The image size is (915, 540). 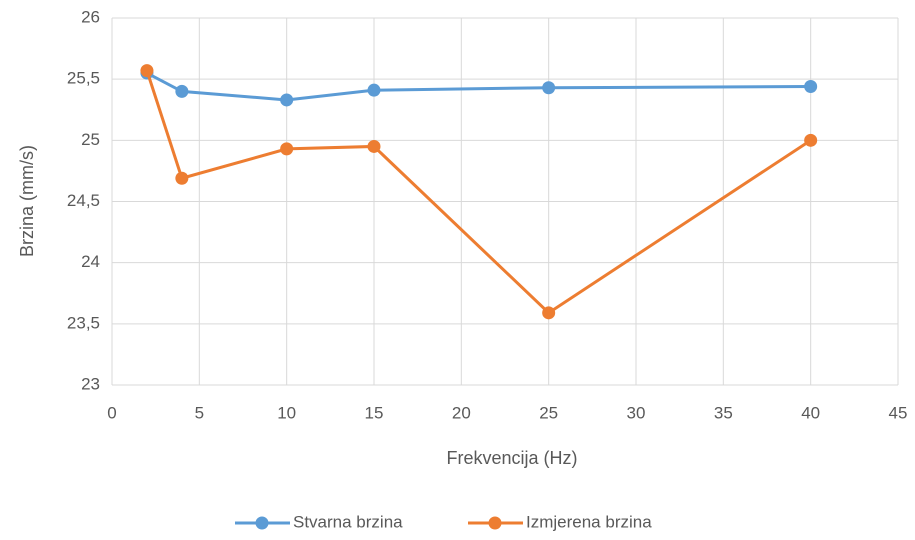 What do you see at coordinates (90, 16) in the screenshot?
I see `y-tick-label: 26` at bounding box center [90, 16].